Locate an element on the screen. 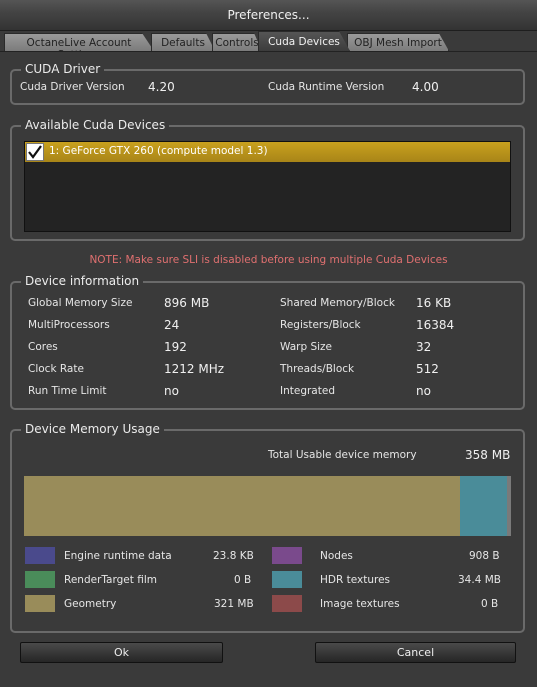  device-label: 1: GeForce GTX 260 (compute model 1.3) is located at coordinates (158, 151).